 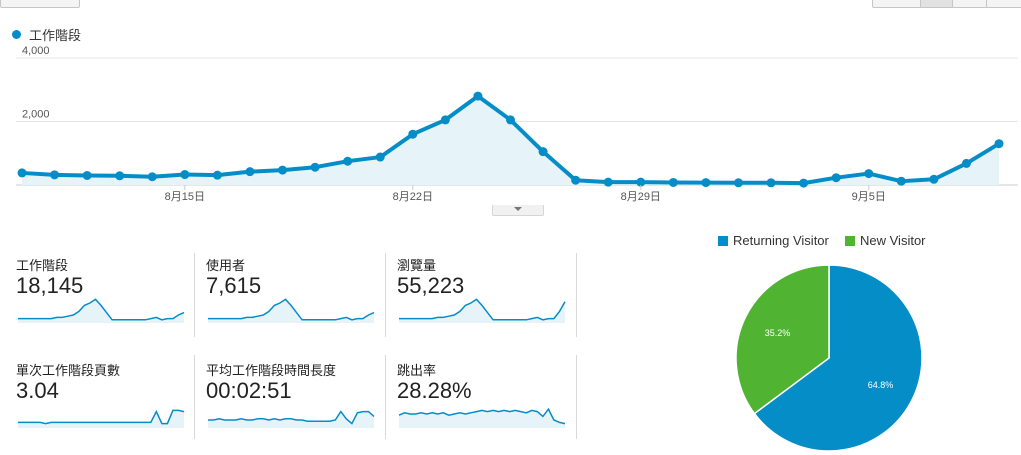 I want to click on toolbar-button-left, so click(x=40, y=4).